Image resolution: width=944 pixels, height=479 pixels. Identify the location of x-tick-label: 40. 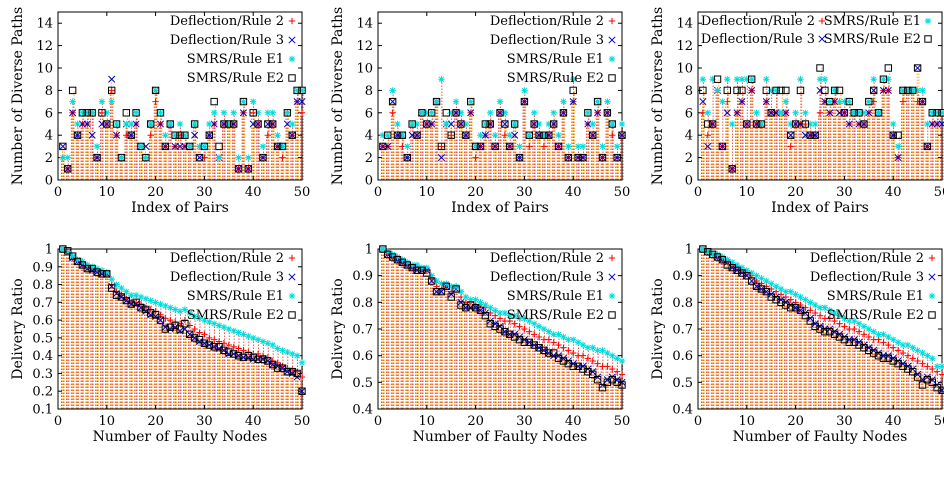
(893, 421).